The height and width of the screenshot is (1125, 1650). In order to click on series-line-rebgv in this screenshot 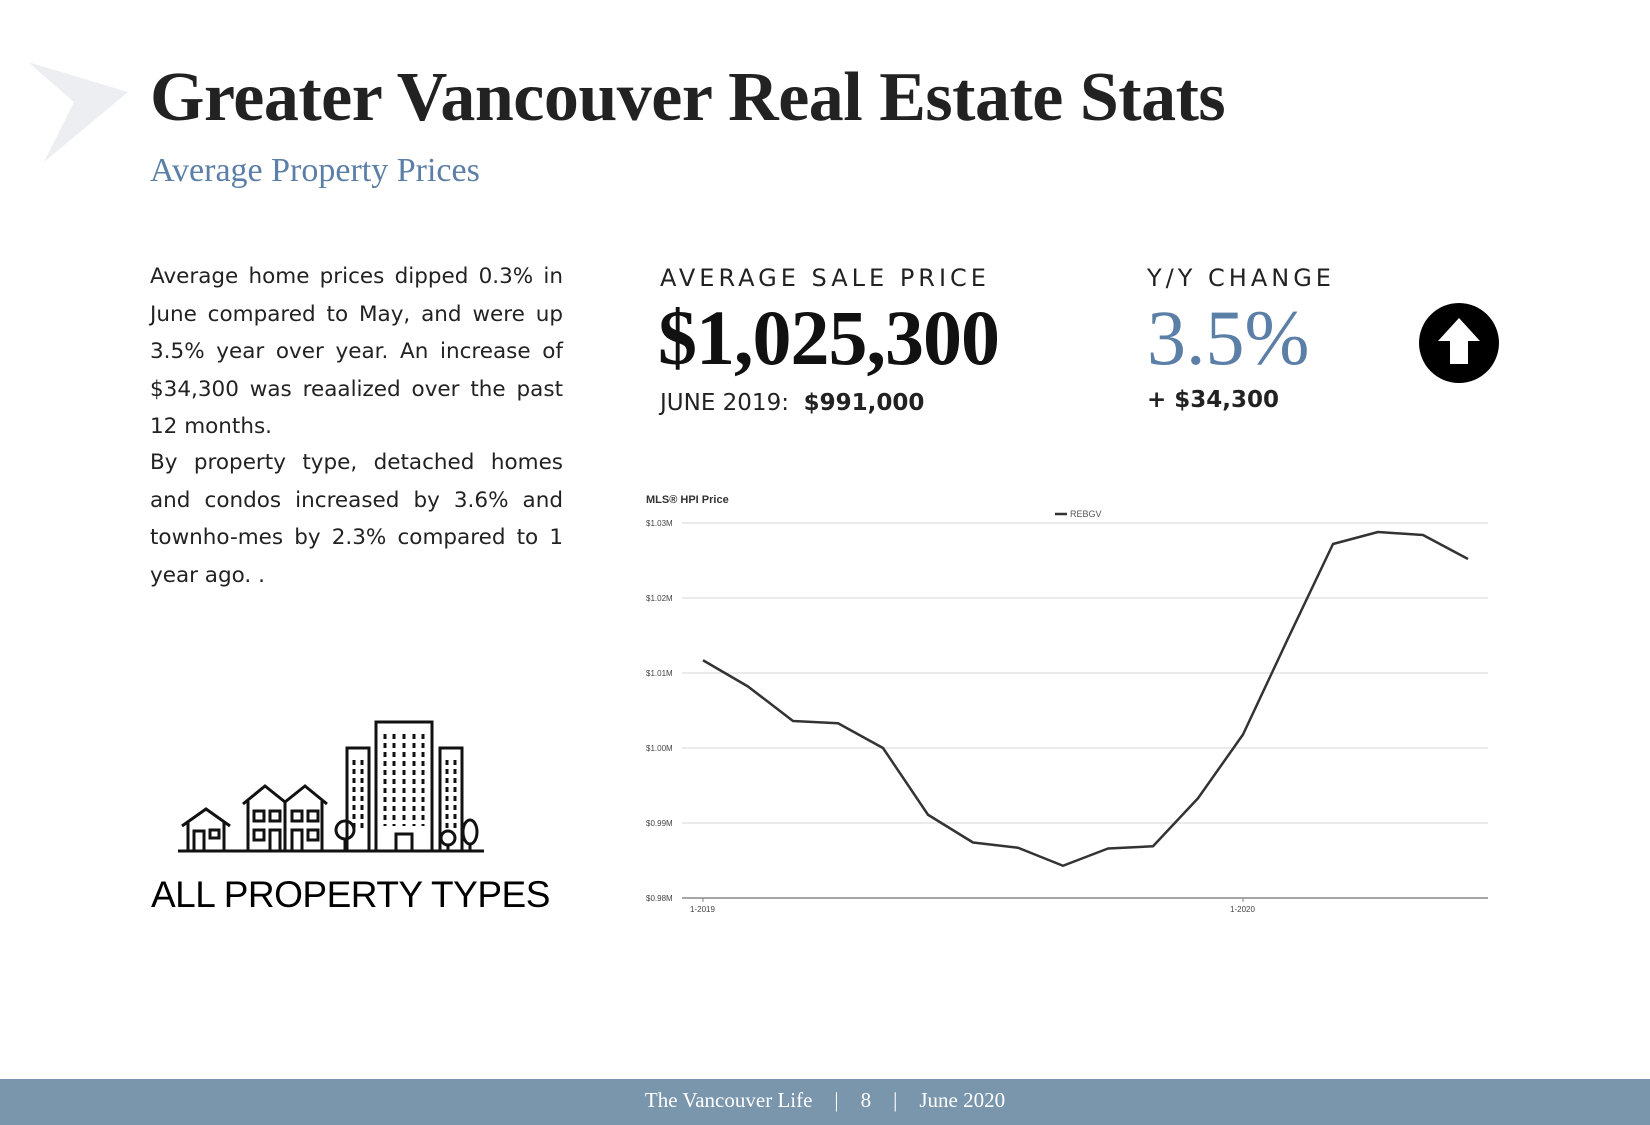, I will do `click(1085, 698)`.